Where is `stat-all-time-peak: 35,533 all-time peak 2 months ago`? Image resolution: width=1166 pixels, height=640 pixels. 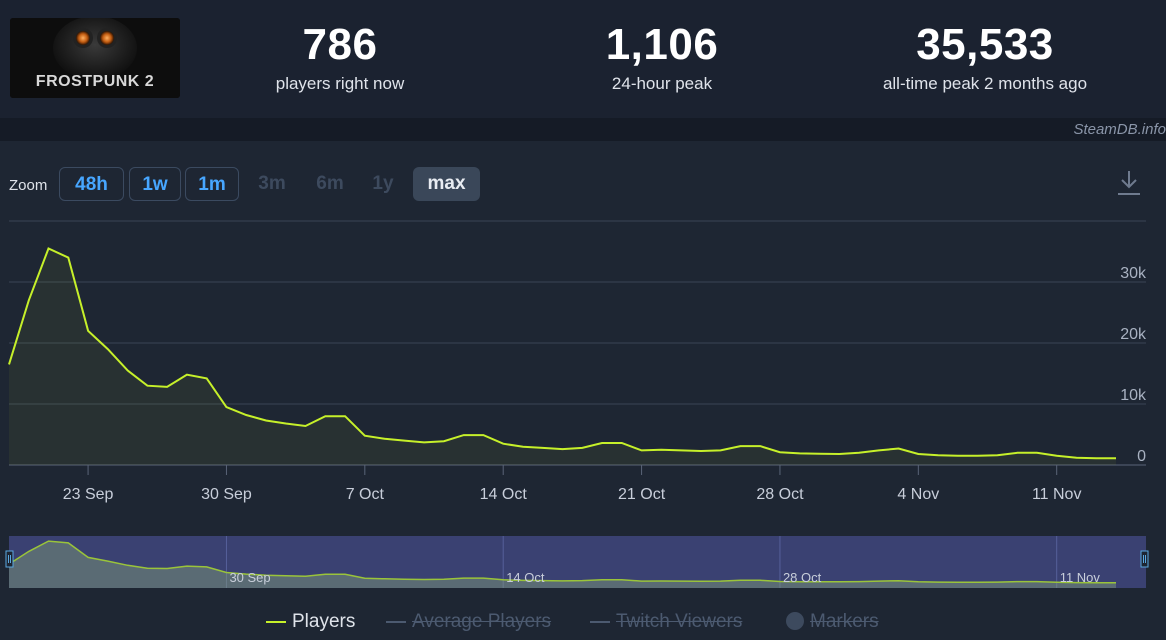
stat-all-time-peak: 35,533 all-time peak 2 months ago is located at coordinates (985, 58).